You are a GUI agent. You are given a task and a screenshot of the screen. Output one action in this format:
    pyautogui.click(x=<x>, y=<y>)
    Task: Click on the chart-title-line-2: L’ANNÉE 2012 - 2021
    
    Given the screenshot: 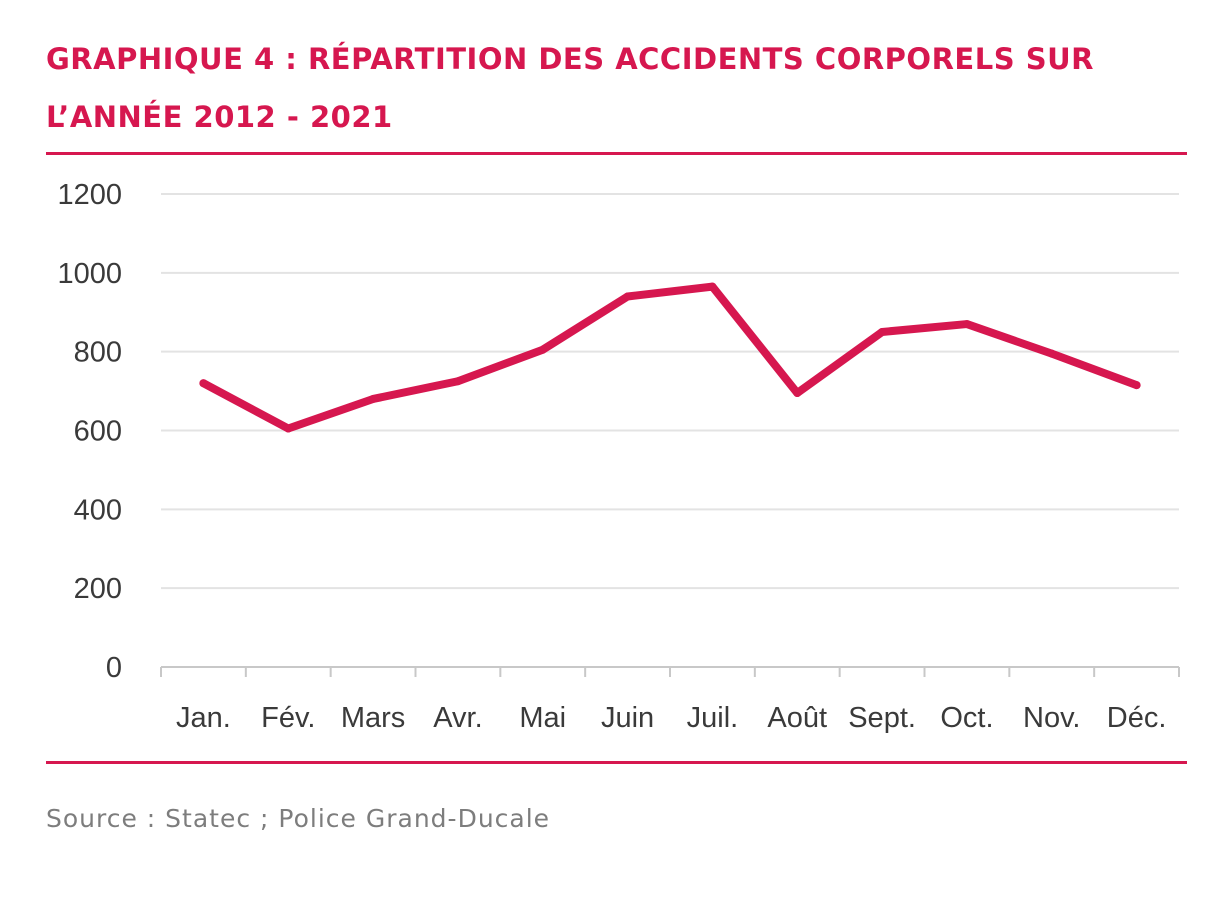 What is the action you would take?
    pyautogui.click(x=219, y=117)
    